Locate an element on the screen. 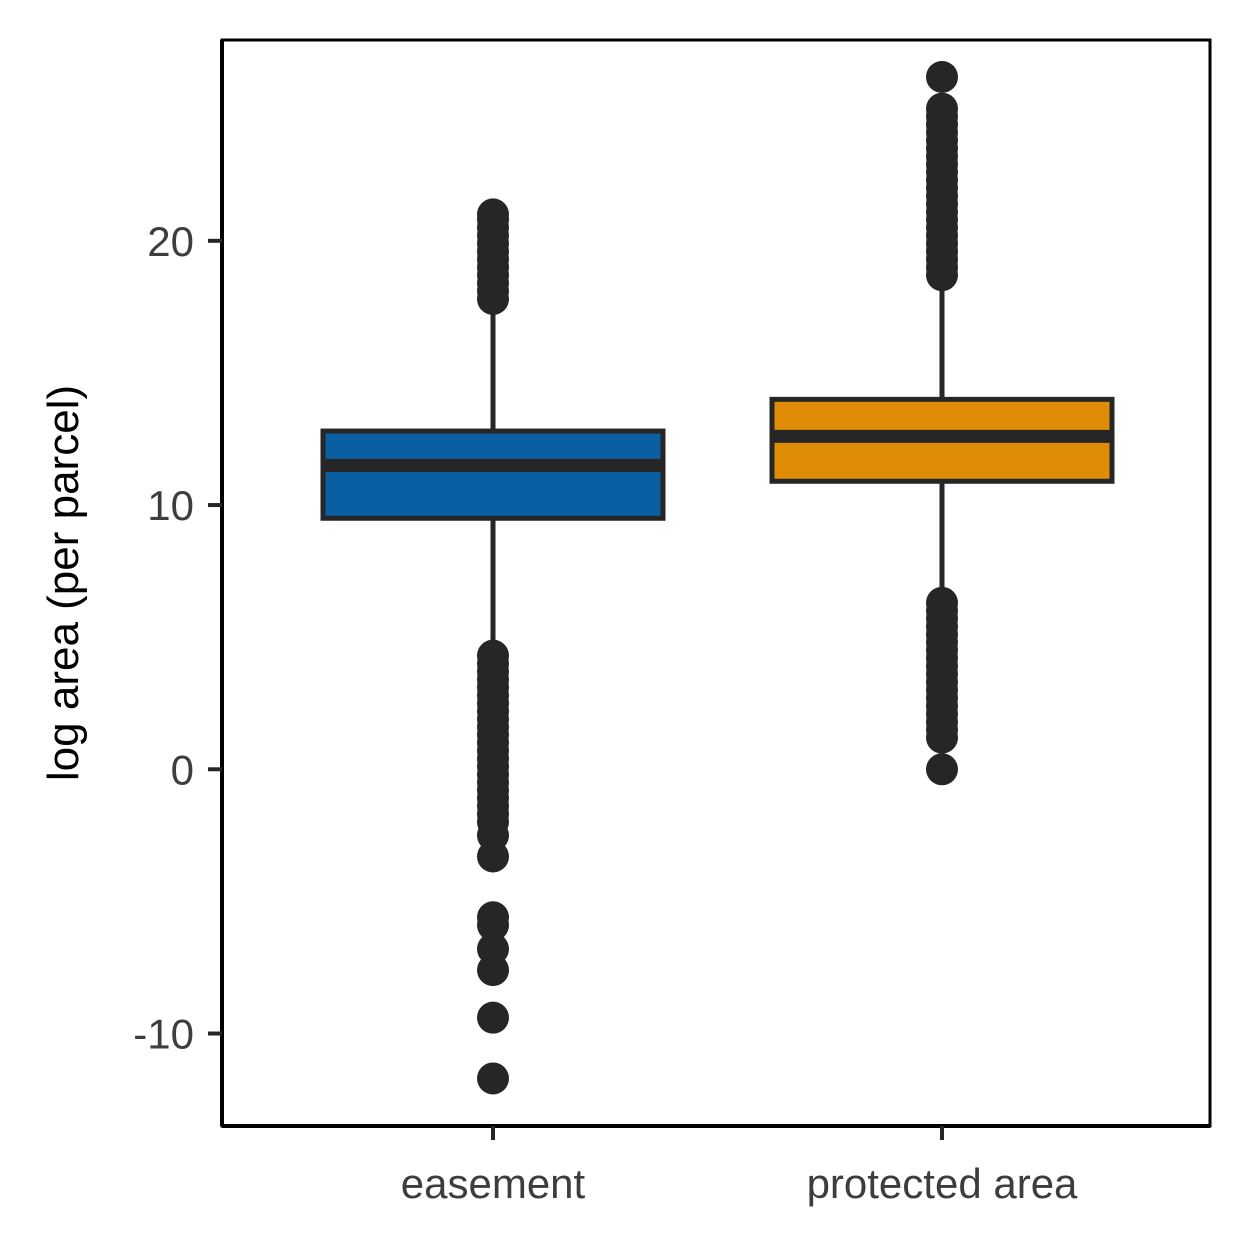 Image resolution: width=1250 pixels, height=1250 pixels. y-tick-label: 20 is located at coordinates (170, 241).